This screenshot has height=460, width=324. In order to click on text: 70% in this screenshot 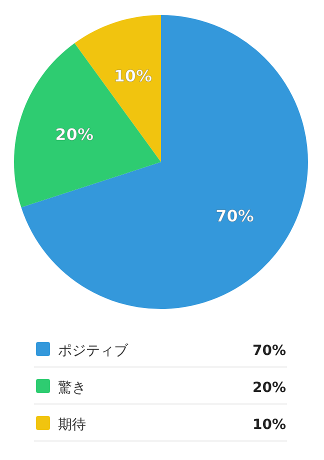, I will do `click(269, 351)`.